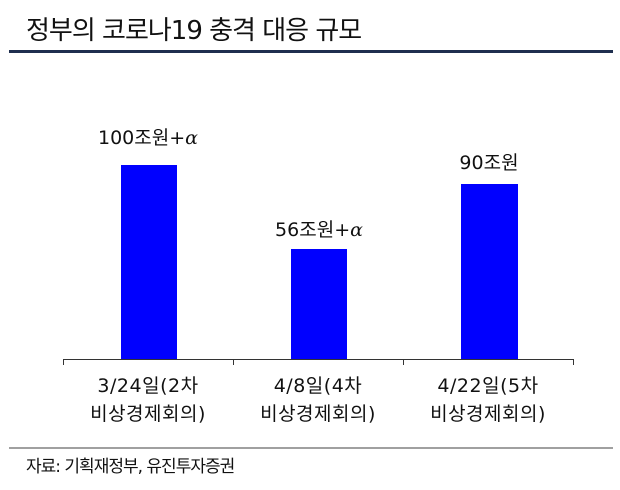 The width and height of the screenshot is (620, 490). I want to click on bar-value-label-1: 100조원+α, so click(148, 138).